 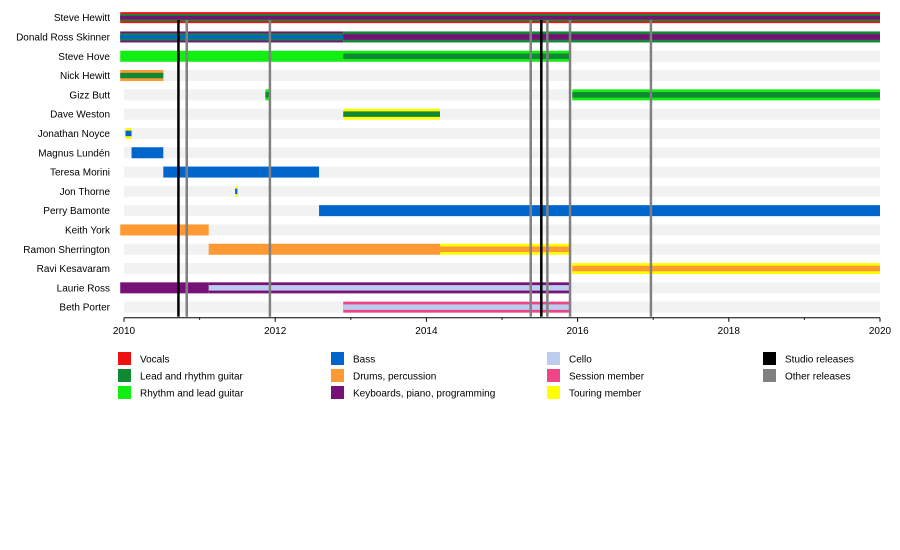 I want to click on member-name: Nick Hewitt, so click(x=85, y=76).